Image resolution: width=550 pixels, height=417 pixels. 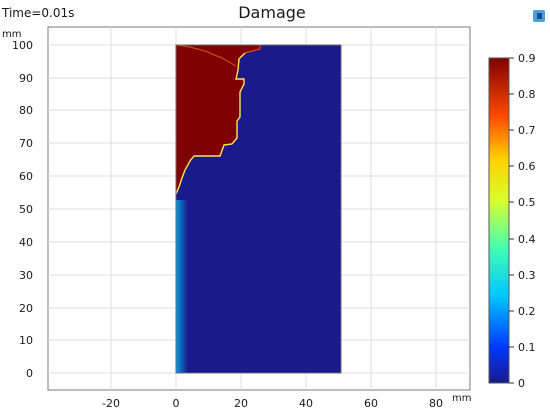 What do you see at coordinates (527, 311) in the screenshot?
I see `colorbar-tick-label: 0.2` at bounding box center [527, 311].